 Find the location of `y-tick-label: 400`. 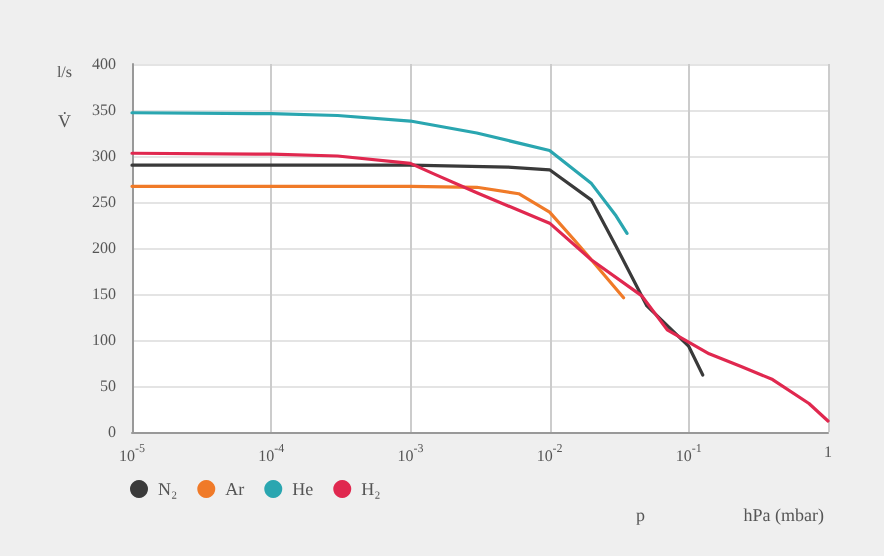

y-tick-label: 400 is located at coordinates (104, 64).